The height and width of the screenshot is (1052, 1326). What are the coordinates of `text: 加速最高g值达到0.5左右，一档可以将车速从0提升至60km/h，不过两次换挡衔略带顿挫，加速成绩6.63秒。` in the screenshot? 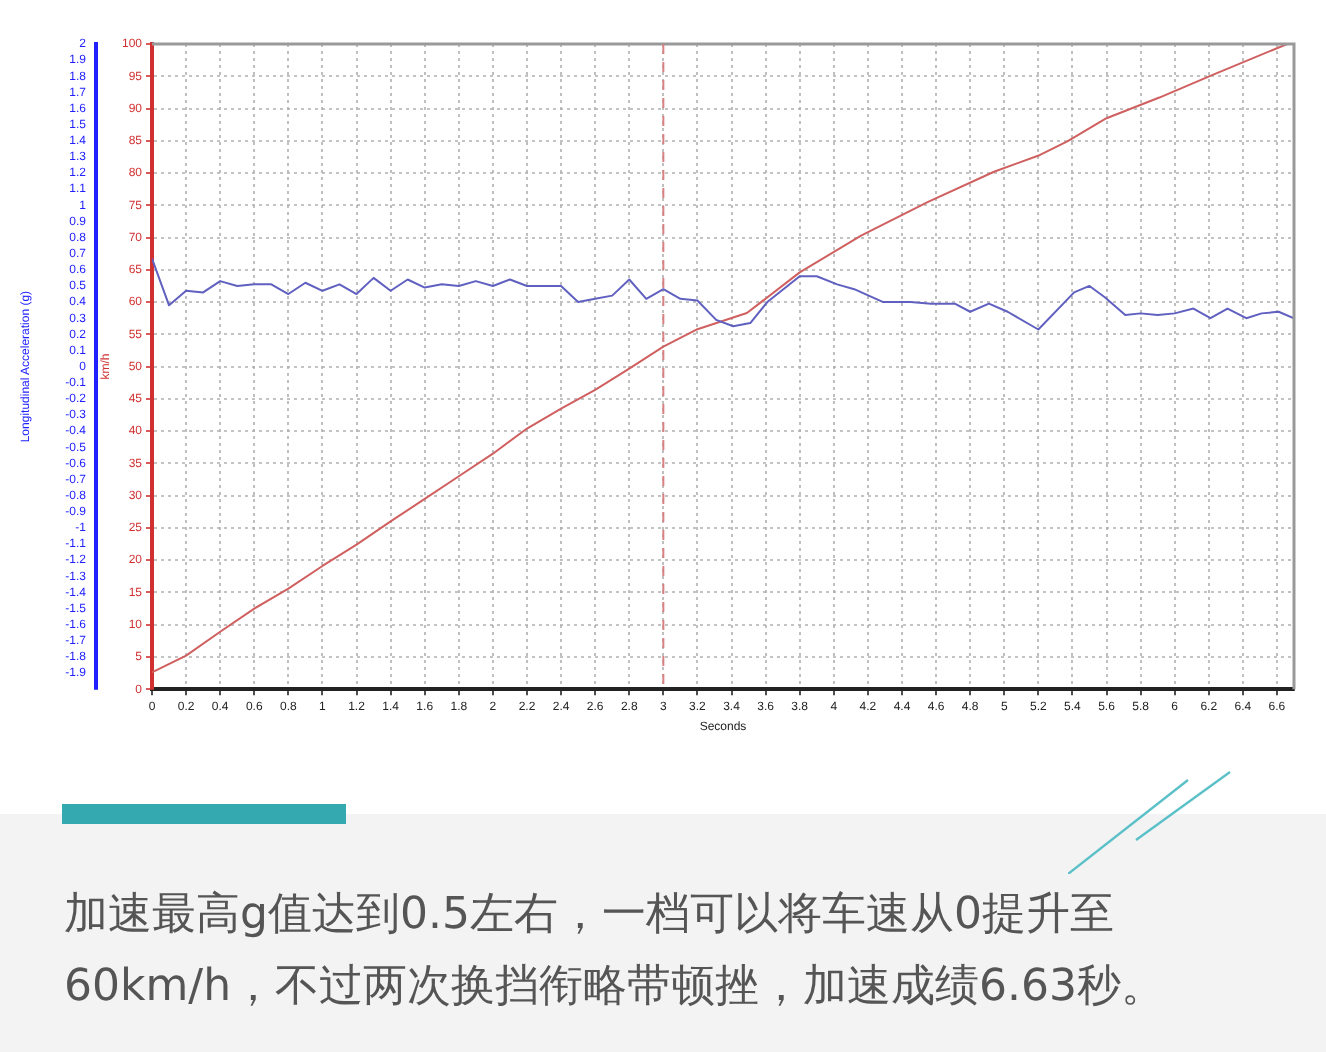 It's located at (616, 952).